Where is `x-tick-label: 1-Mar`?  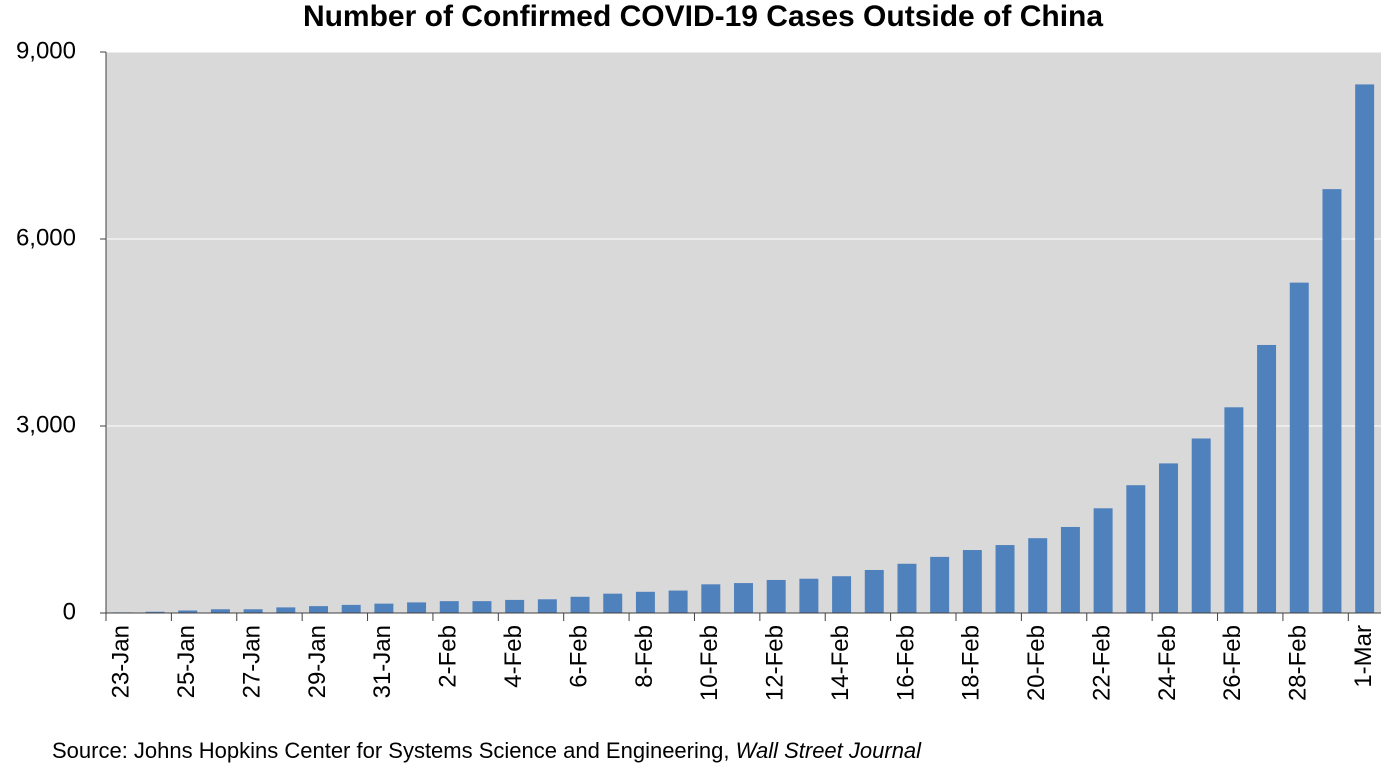
x-tick-label: 1-Mar is located at coordinates (1363, 656).